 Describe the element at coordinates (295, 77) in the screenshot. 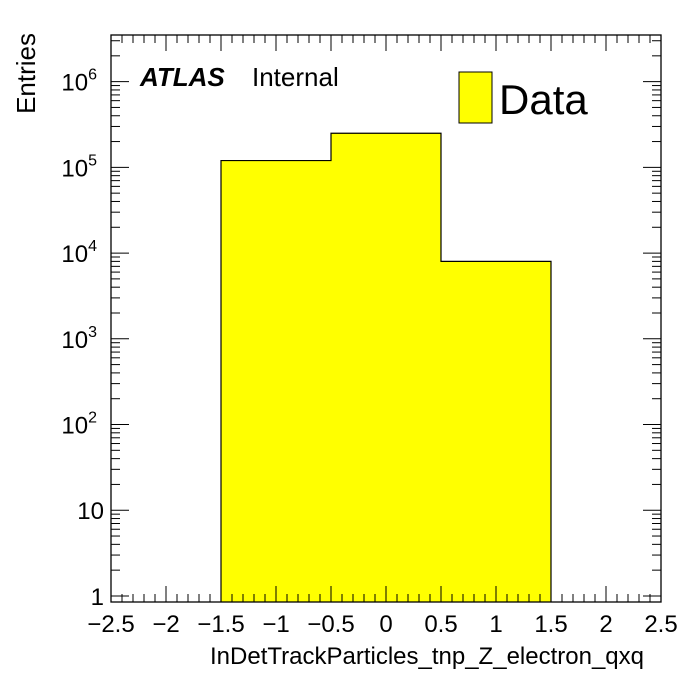

I see `internal-label: Internal` at that location.